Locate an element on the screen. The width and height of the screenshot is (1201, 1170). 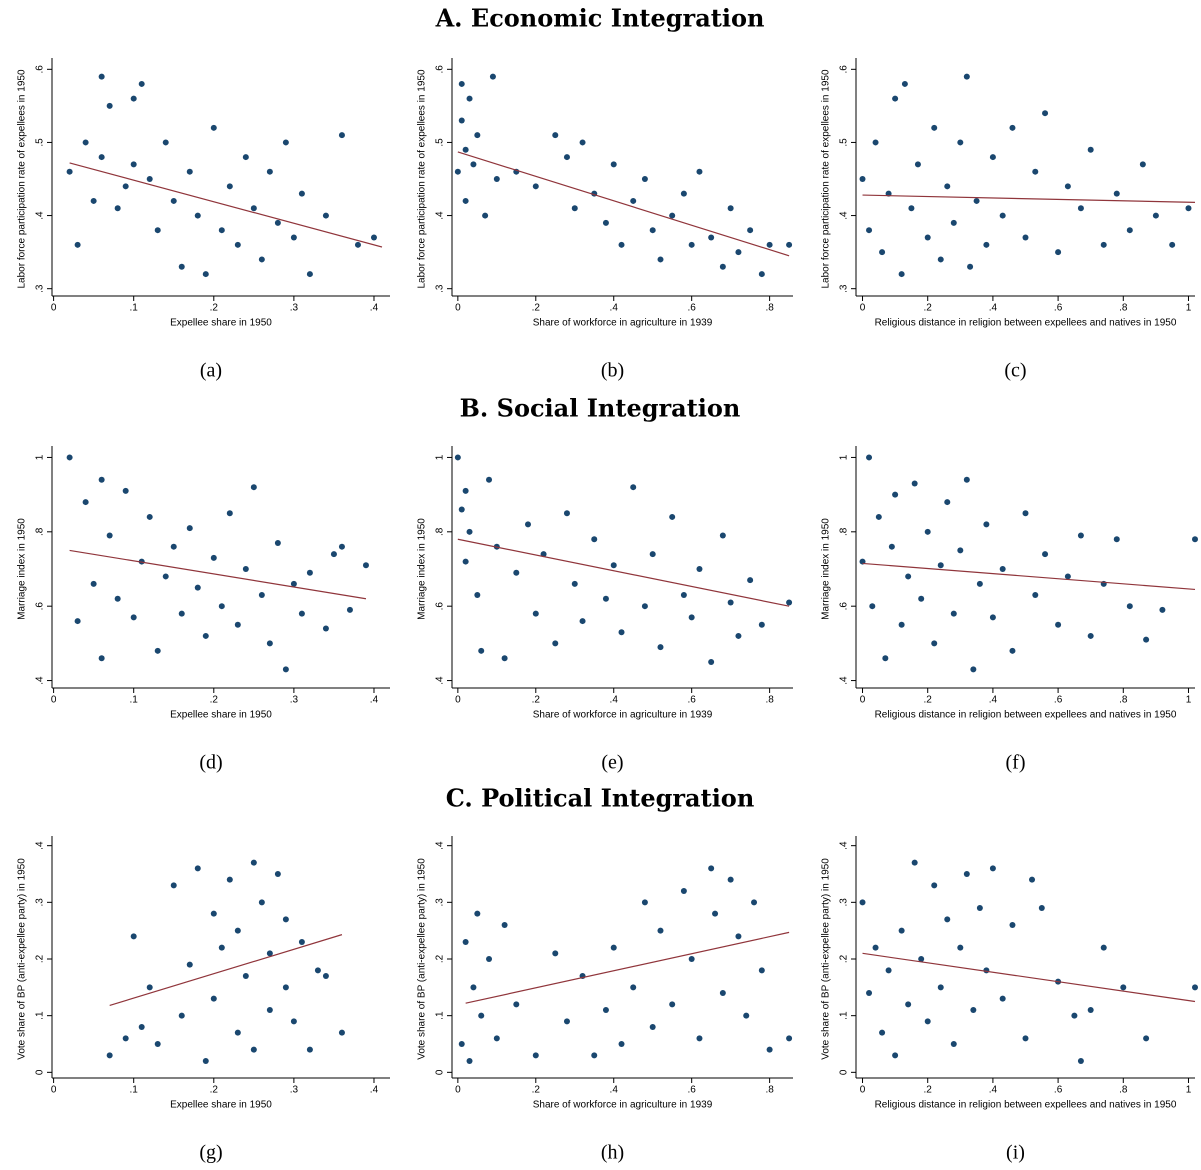
x-tick-label: .1 is located at coordinates (134, 700).